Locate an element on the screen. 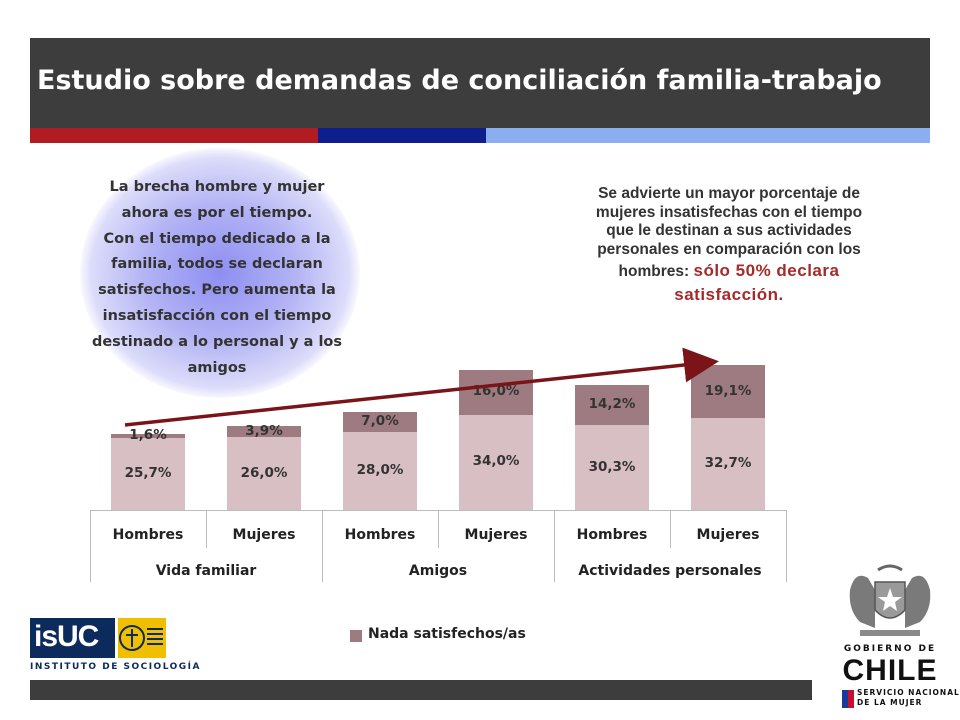 Image resolution: width=960 pixels, height=720 pixels. bar-value-label: 26,0% is located at coordinates (264, 472).